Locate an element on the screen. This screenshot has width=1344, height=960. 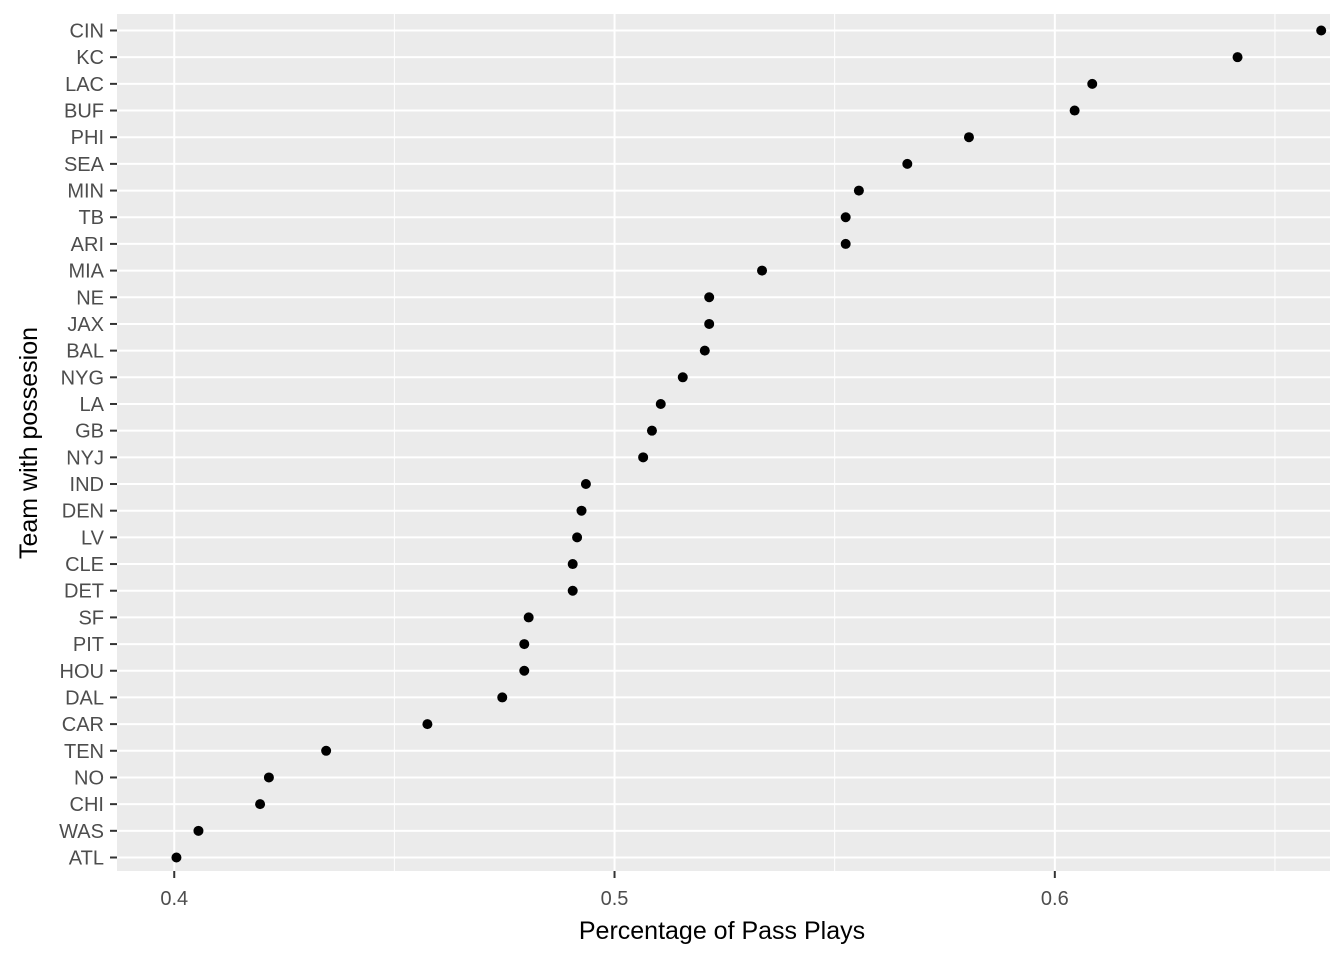
y-tick-label: BAL is located at coordinates (85, 352).